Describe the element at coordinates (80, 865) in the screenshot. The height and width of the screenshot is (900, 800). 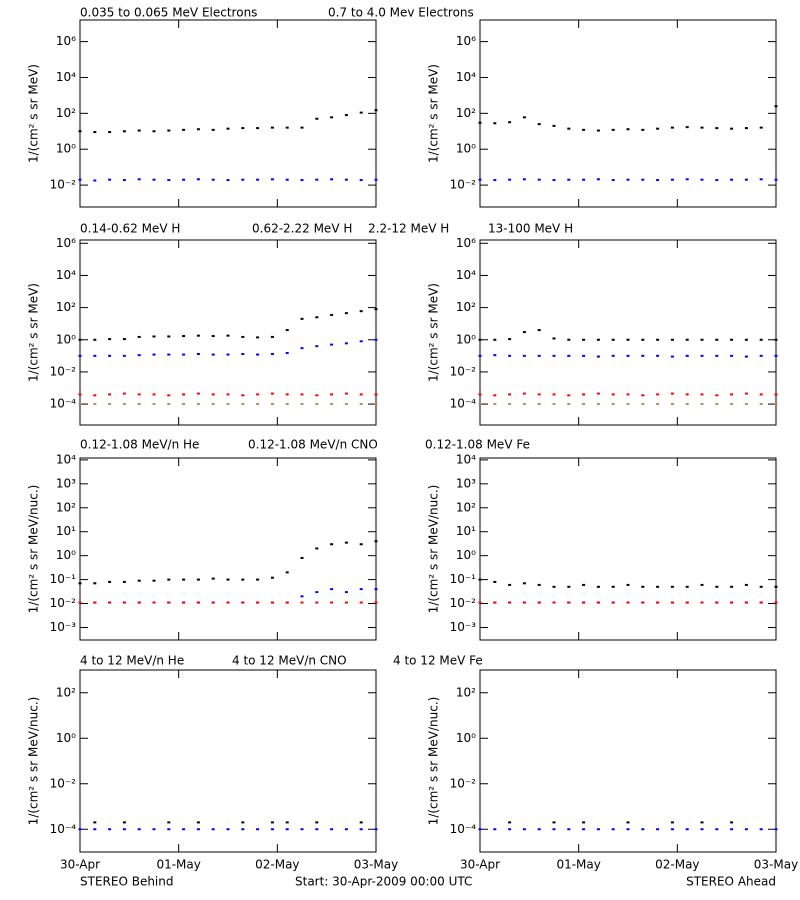
I see `x-tick-label: 30-Apr` at that location.